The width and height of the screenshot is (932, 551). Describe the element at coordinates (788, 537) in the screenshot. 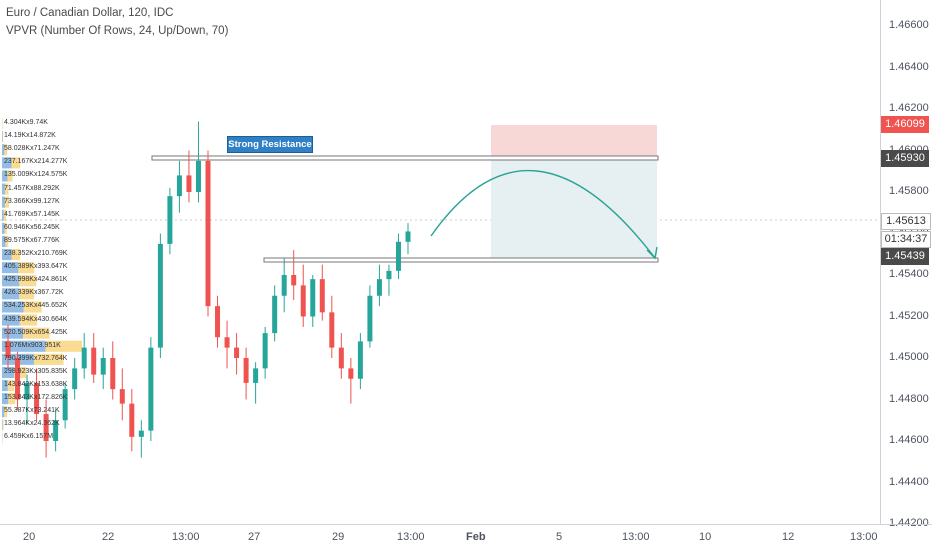

I see `time-tick-label: 12` at that location.